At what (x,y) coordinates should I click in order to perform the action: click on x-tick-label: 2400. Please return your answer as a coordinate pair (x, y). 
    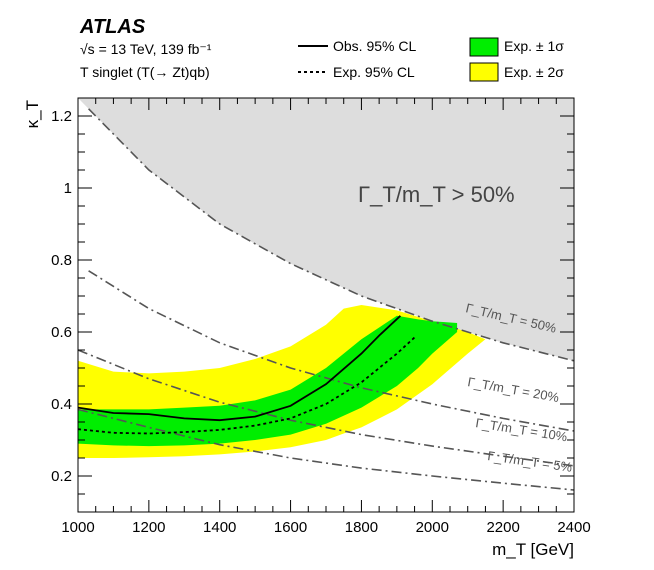
    Looking at the image, I should click on (573, 527).